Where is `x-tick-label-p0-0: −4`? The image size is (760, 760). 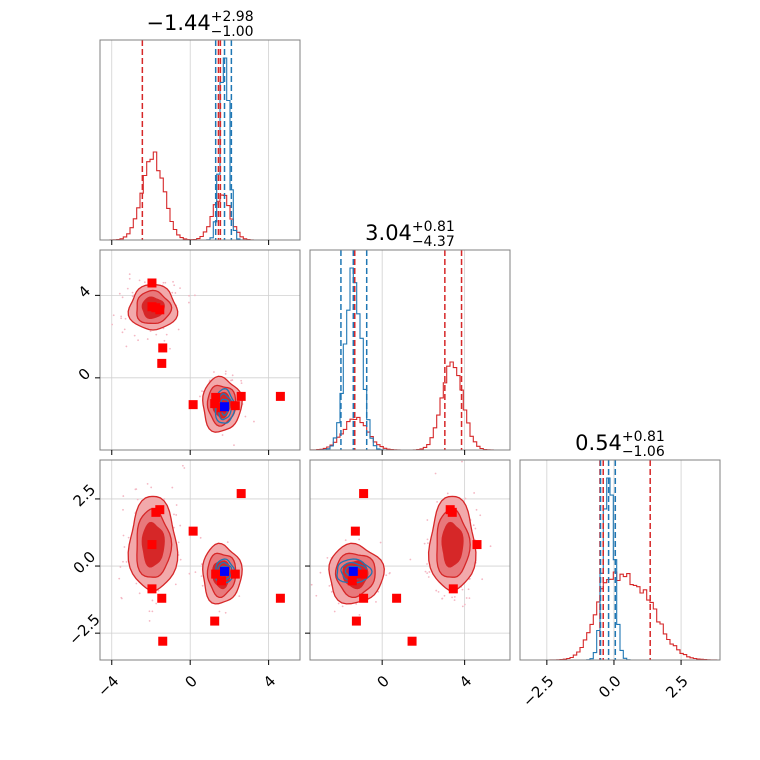 x-tick-label-p0-0: −4 is located at coordinates (108, 686).